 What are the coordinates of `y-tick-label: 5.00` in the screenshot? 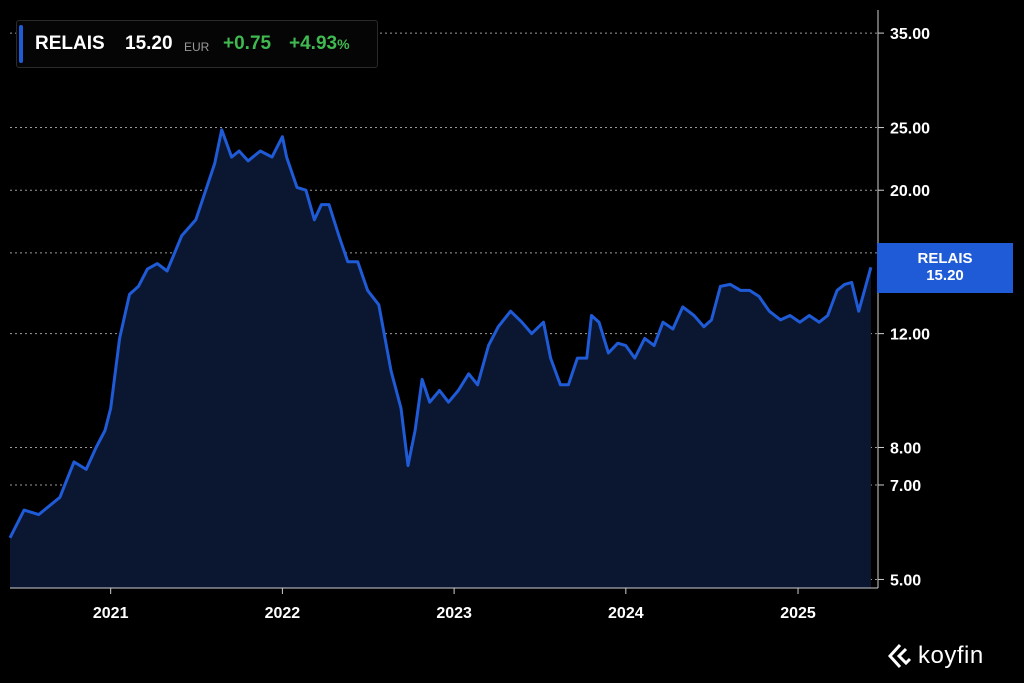 It's located at (905, 580).